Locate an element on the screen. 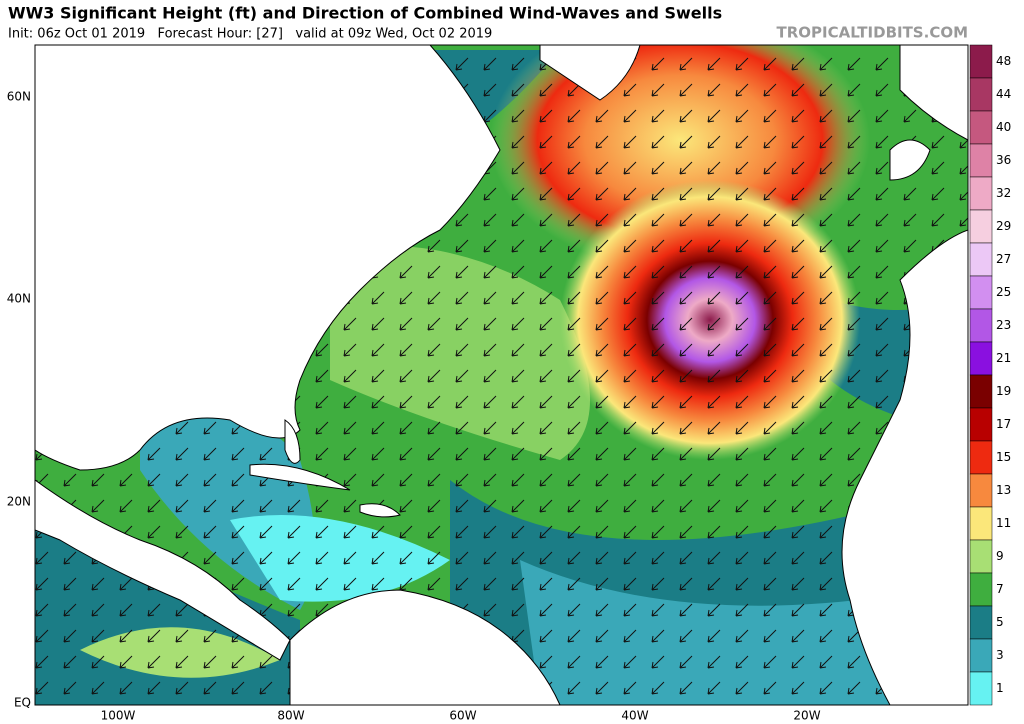 Image resolution: width=1024 pixels, height=724 pixels. colorbar-label: 32 is located at coordinates (1003, 193).